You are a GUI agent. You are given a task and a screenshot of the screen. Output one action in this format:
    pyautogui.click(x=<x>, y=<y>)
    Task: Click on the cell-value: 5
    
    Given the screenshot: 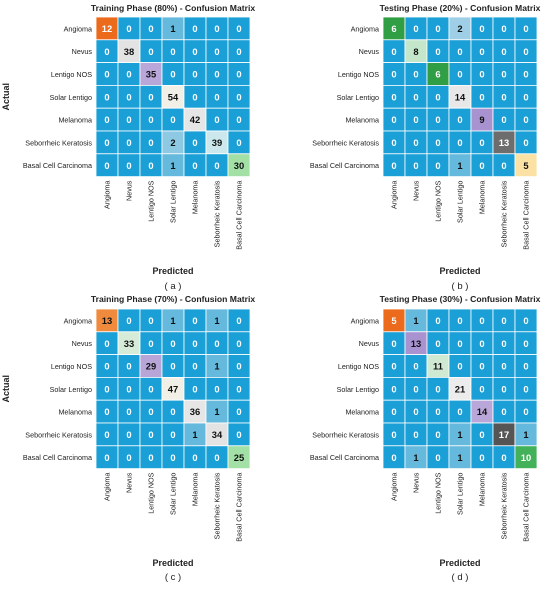 What is the action you would take?
    pyautogui.click(x=525, y=165)
    